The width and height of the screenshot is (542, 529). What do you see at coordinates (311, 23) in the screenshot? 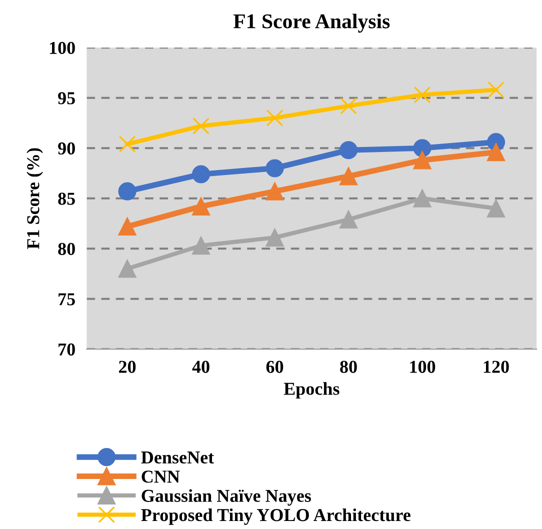
I see `chart-title: F1 Score Analysis` at bounding box center [311, 23].